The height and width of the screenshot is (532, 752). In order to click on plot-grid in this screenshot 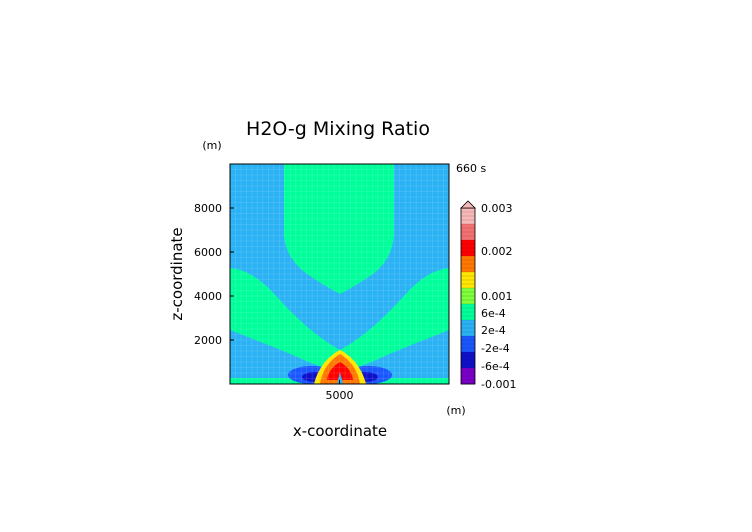, I will do `click(339, 274)`.